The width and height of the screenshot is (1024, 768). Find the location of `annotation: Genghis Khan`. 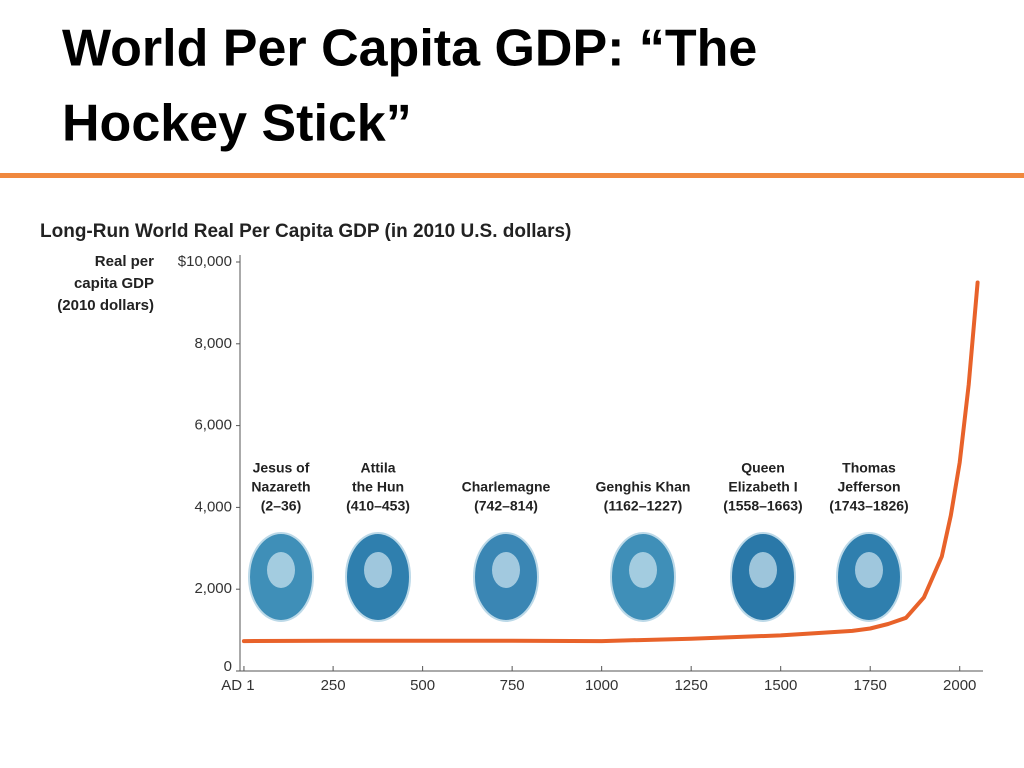

annotation: Genghis Khan is located at coordinates (643, 487).